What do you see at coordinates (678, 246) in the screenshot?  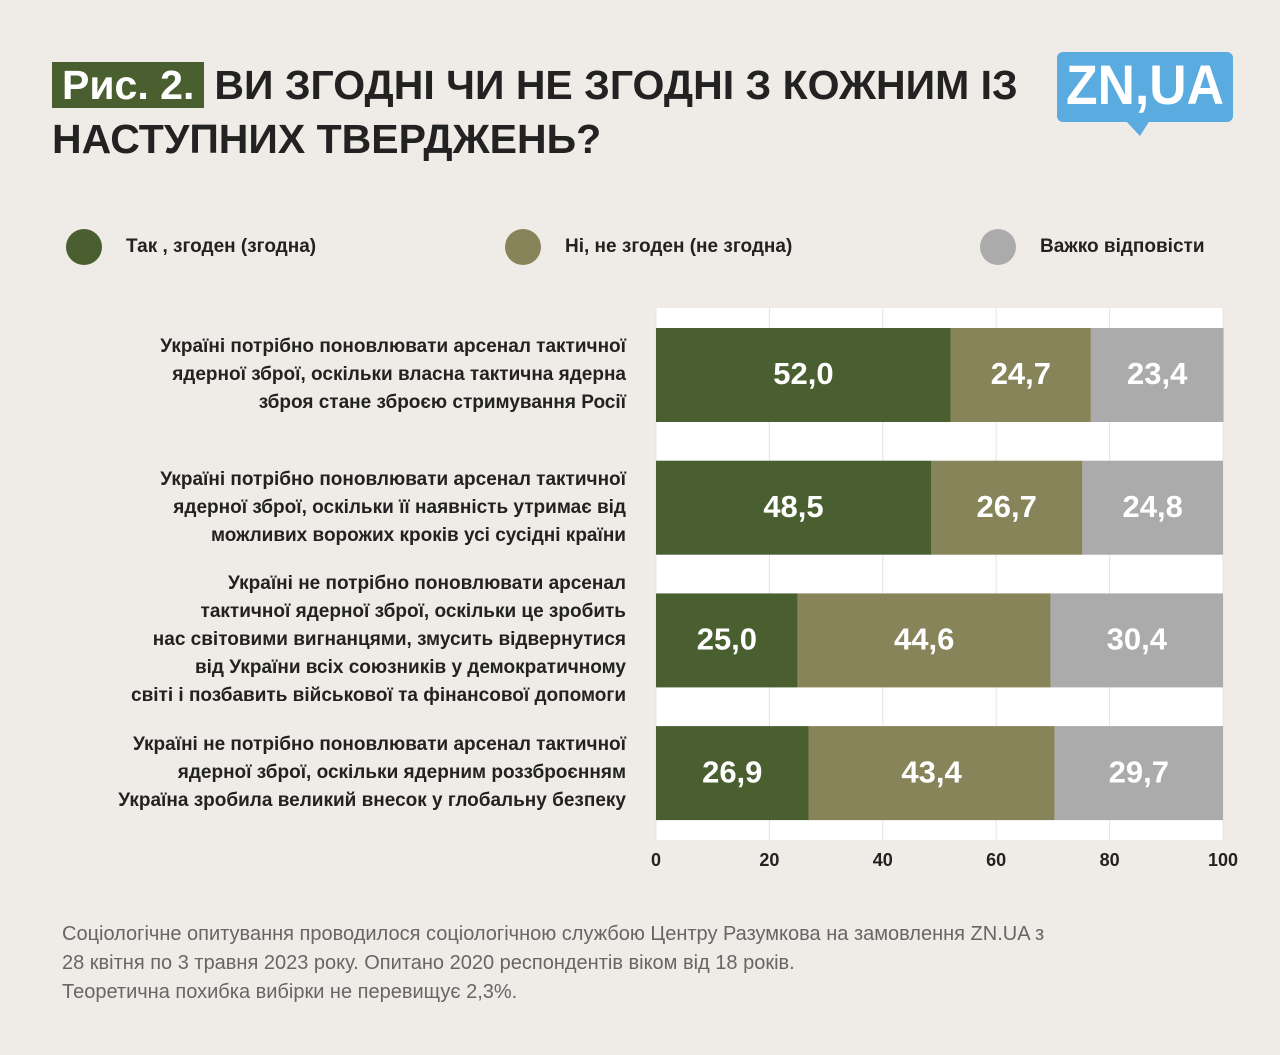 I see `legend-label: Ні, не згоден (не згодна)` at bounding box center [678, 246].